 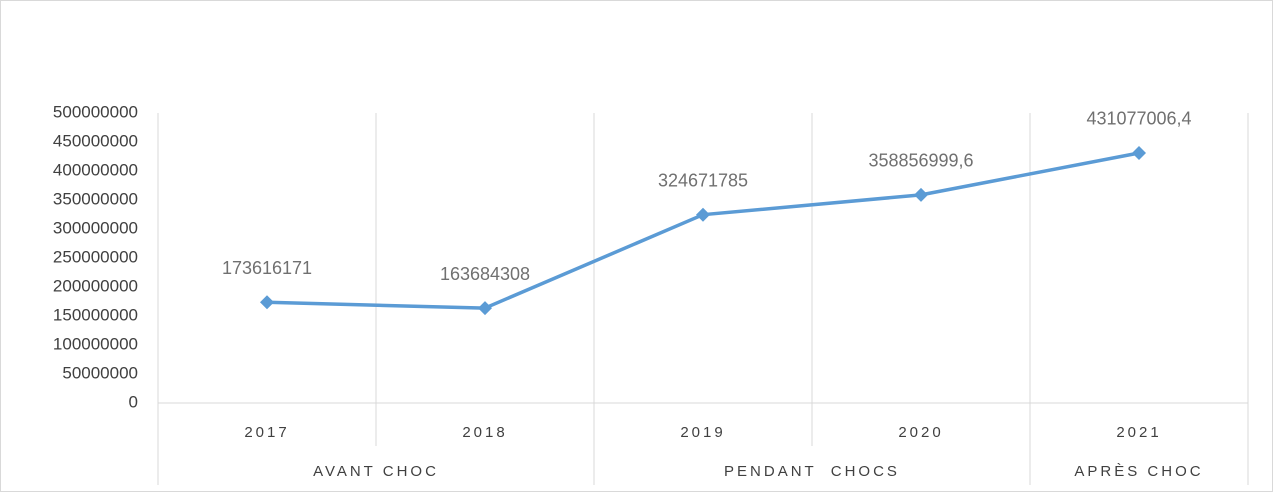 I want to click on group-label: PENDANT CHOCS, so click(x=812, y=471).